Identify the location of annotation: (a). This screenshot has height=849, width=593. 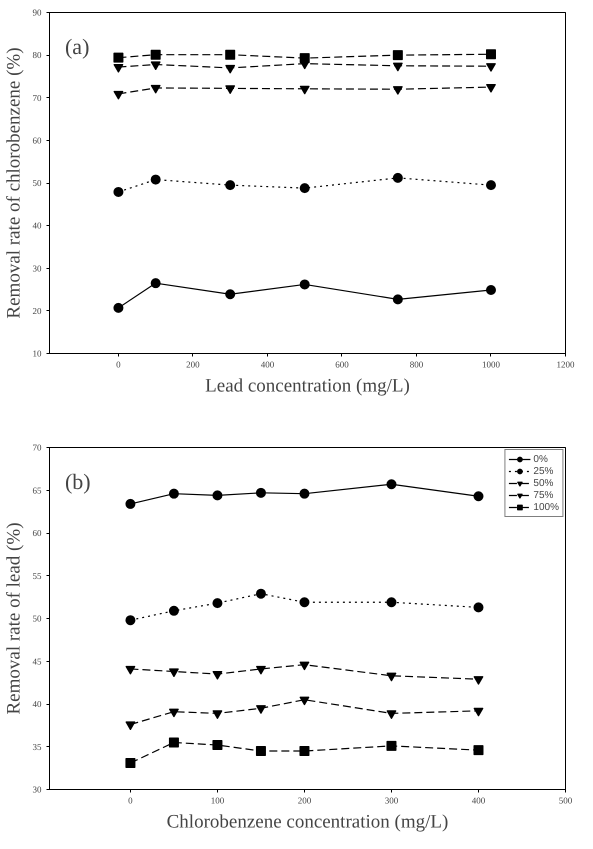
(77, 47).